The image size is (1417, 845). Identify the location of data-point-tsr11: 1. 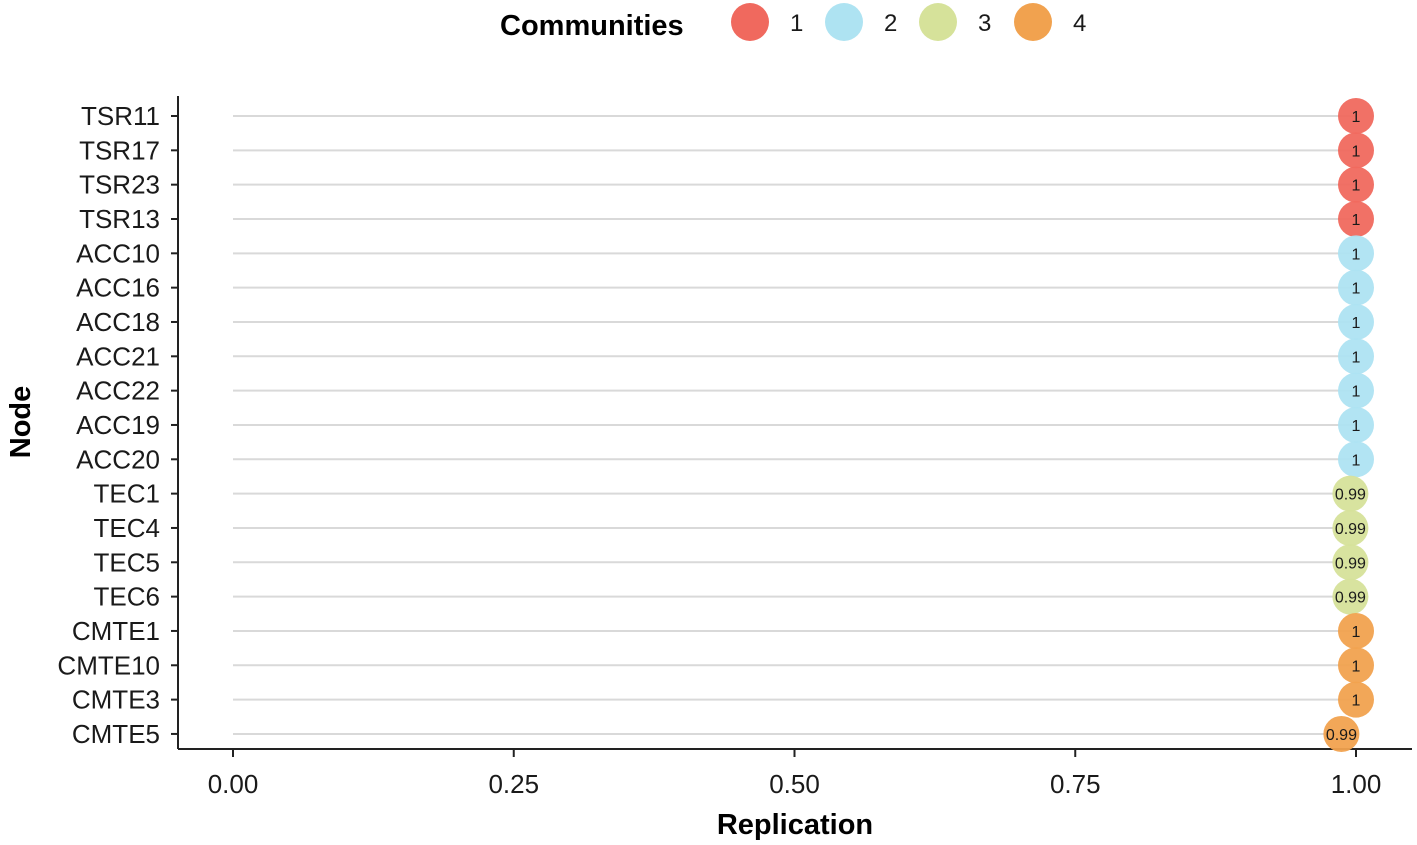
(1356, 116).